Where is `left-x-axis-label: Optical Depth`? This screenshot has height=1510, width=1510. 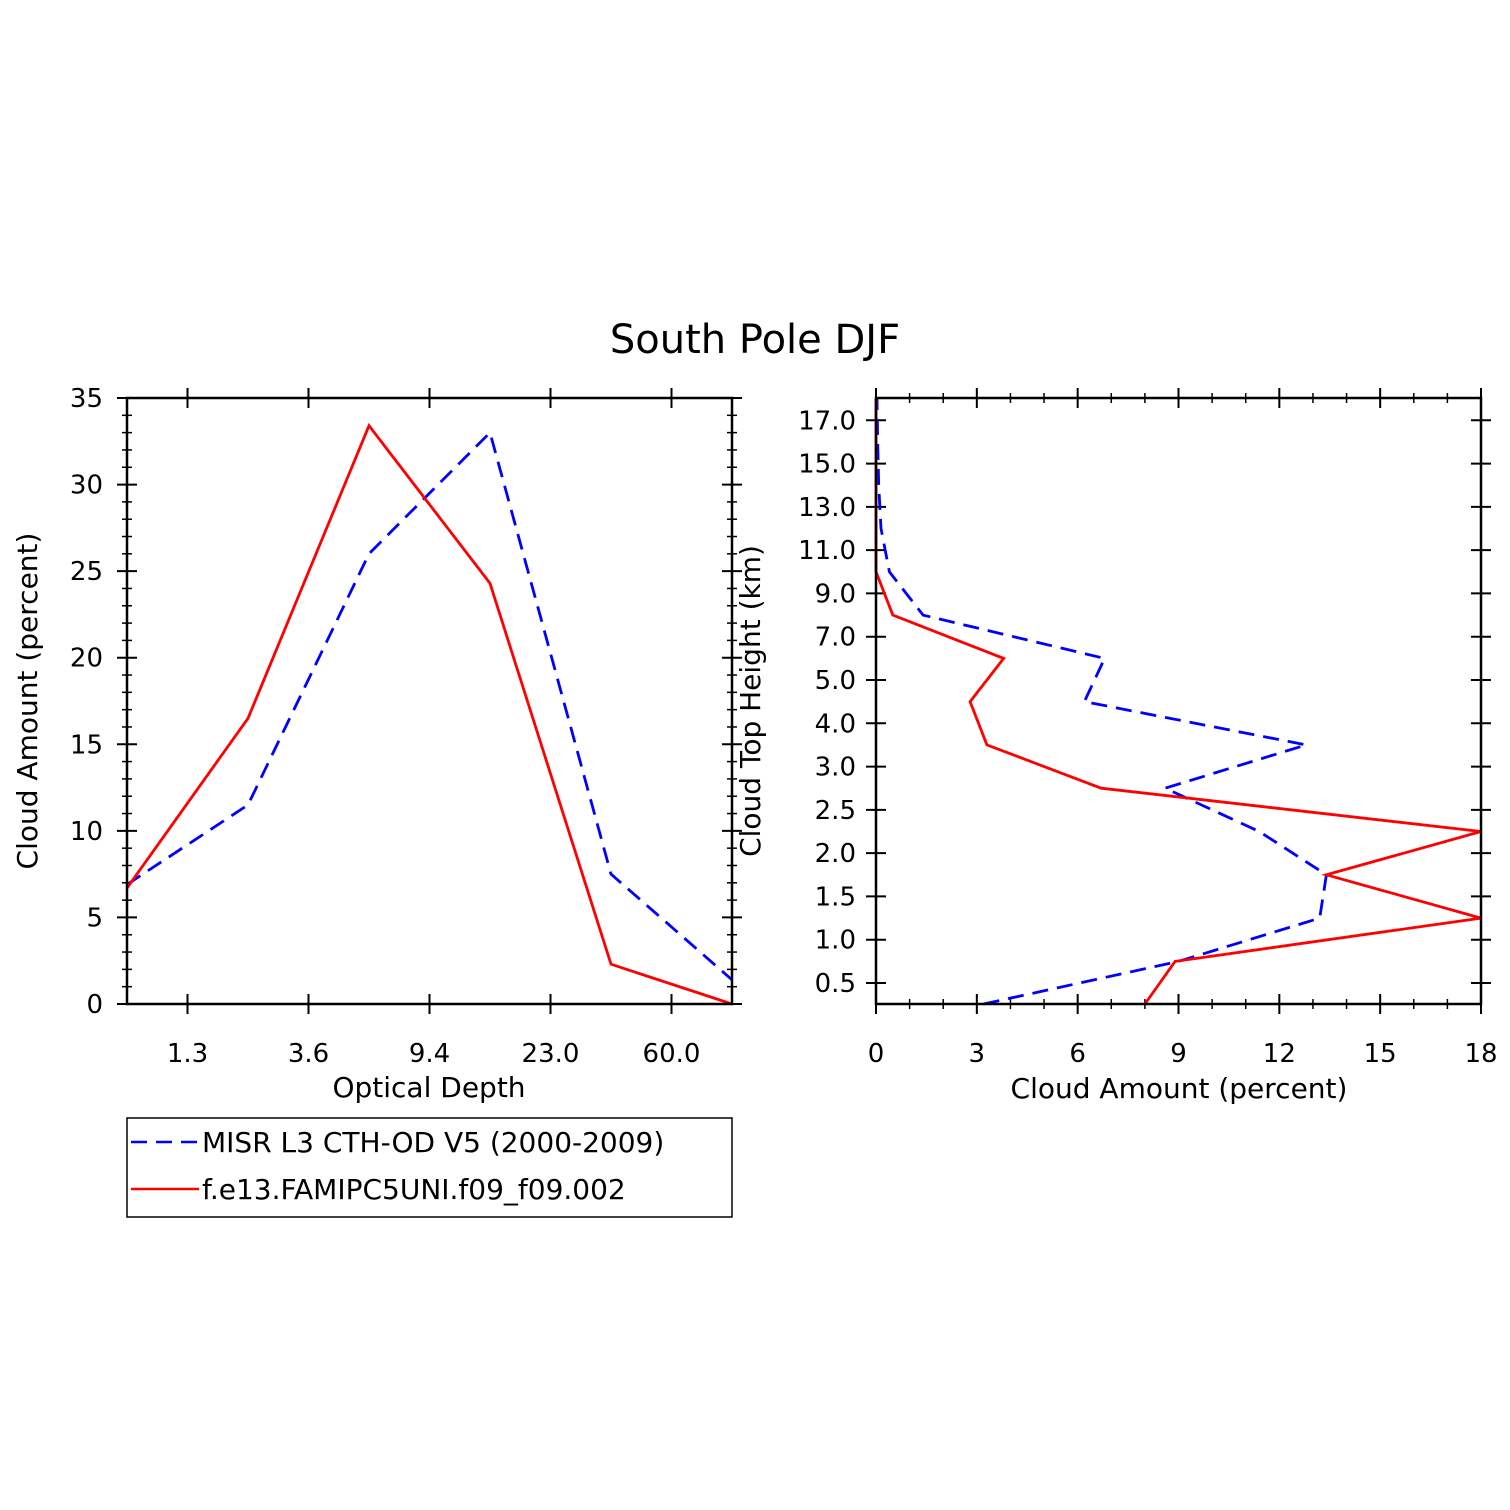 left-x-axis-label: Optical Depth is located at coordinates (428, 1087).